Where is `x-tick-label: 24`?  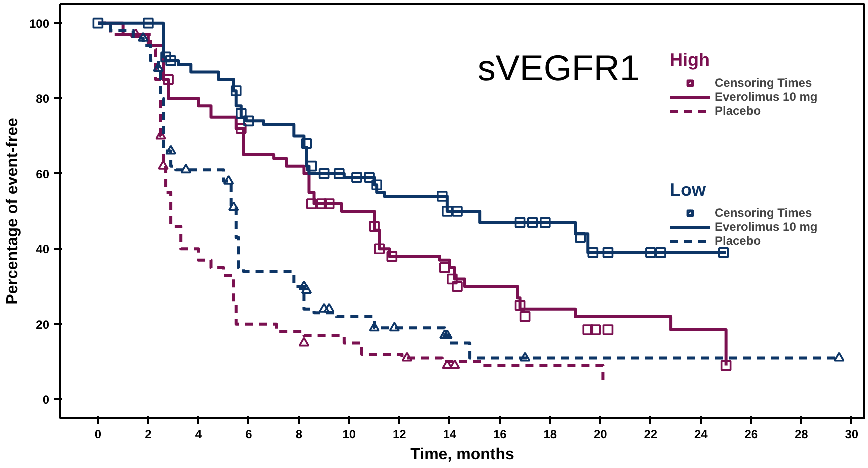
x-tick-label: 24 is located at coordinates (701, 435).